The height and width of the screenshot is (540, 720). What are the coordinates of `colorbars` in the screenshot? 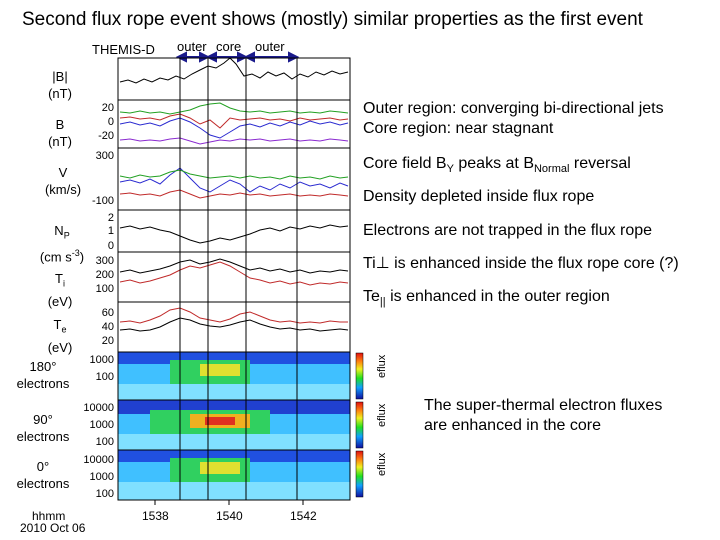 It's located at (359, 425).